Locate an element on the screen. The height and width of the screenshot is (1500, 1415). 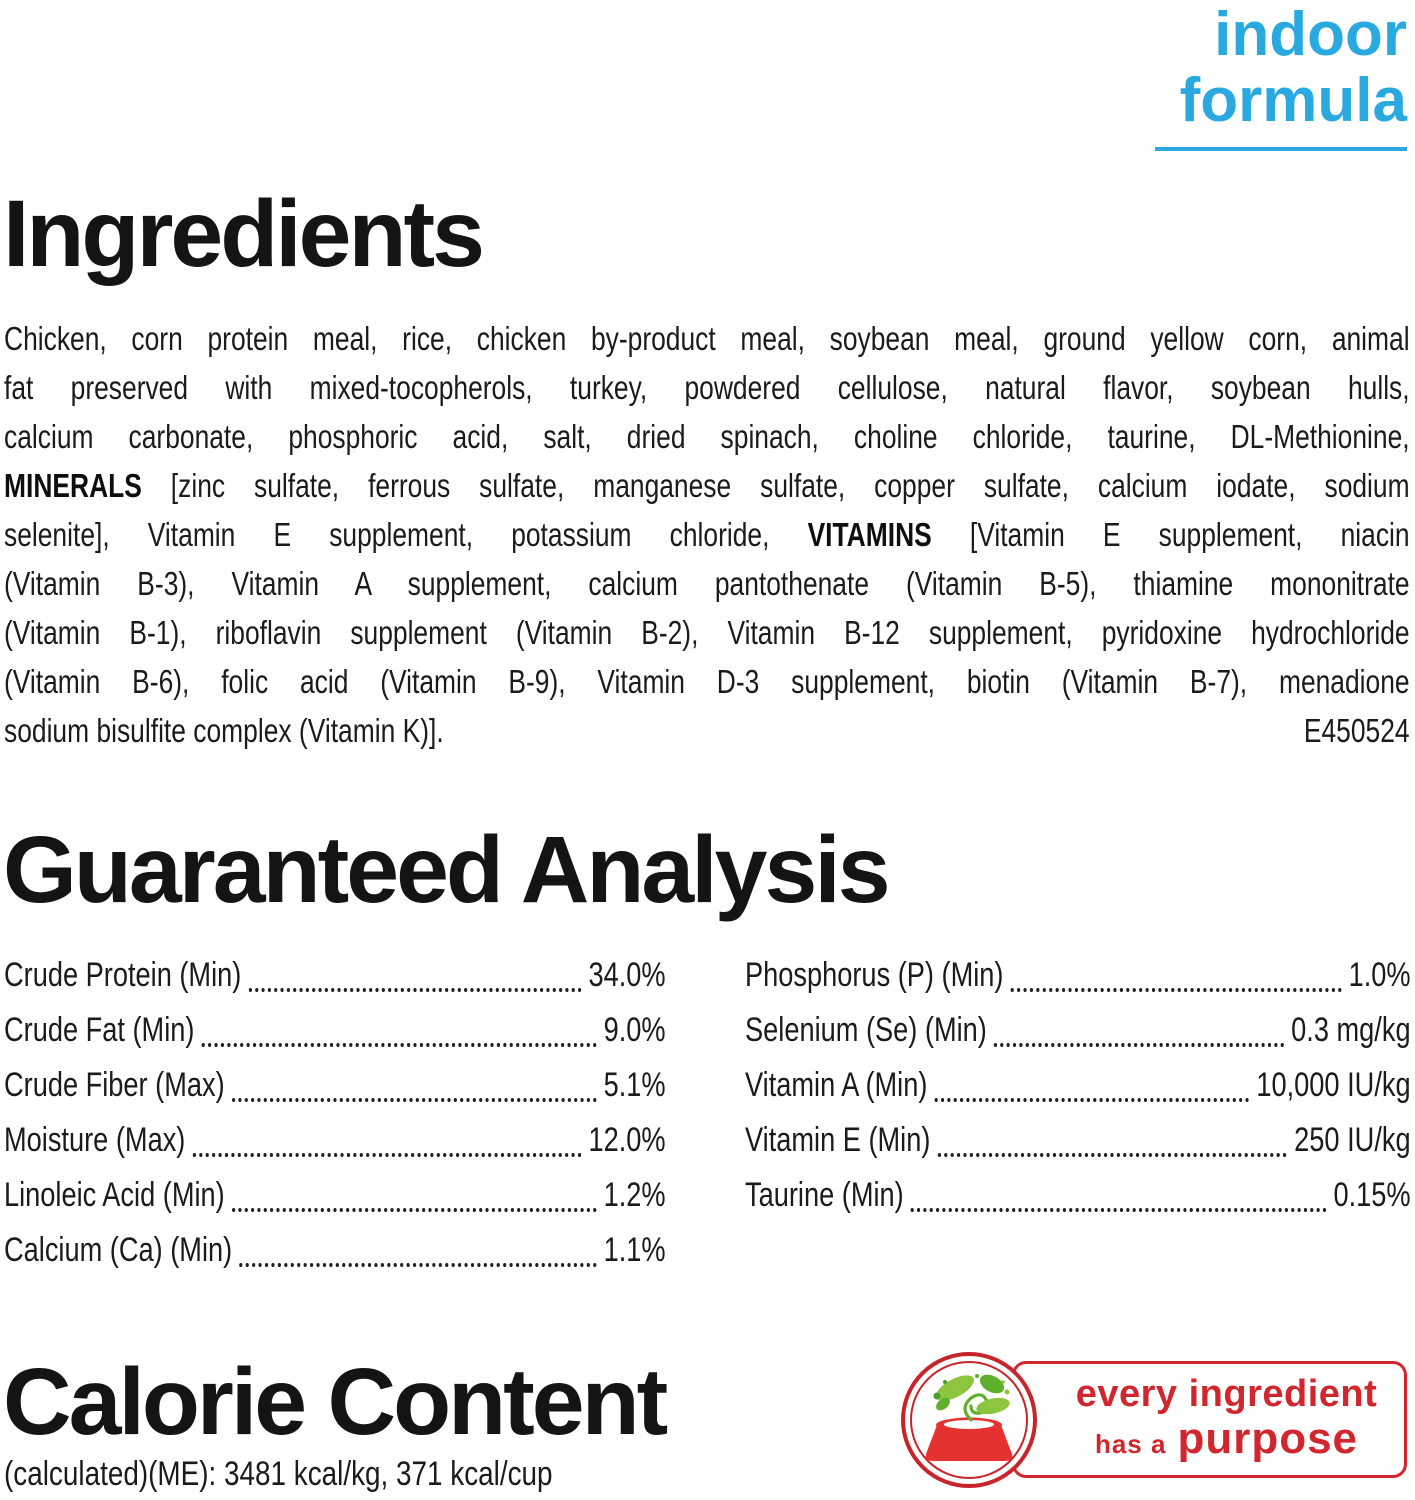
analysis-value: 9.0% is located at coordinates (634, 1030).